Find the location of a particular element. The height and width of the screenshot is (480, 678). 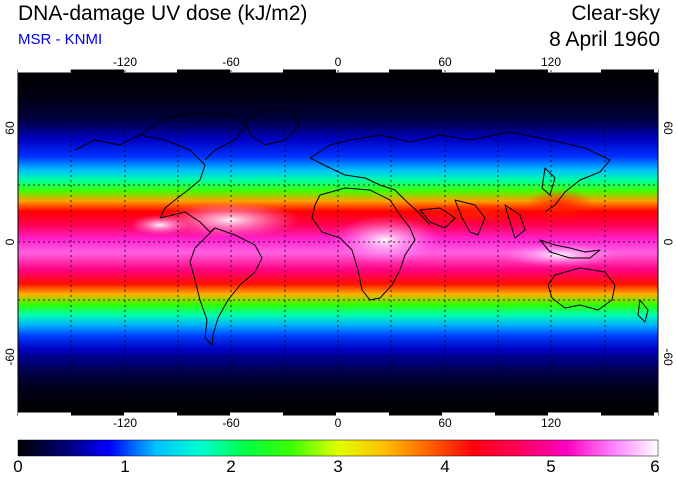

colorbar-tick-label: 4 is located at coordinates (445, 466).